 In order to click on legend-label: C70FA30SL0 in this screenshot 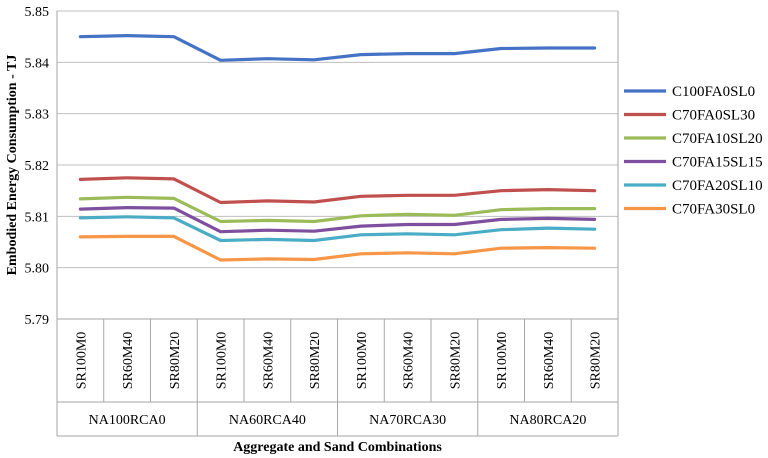, I will do `click(713, 210)`.